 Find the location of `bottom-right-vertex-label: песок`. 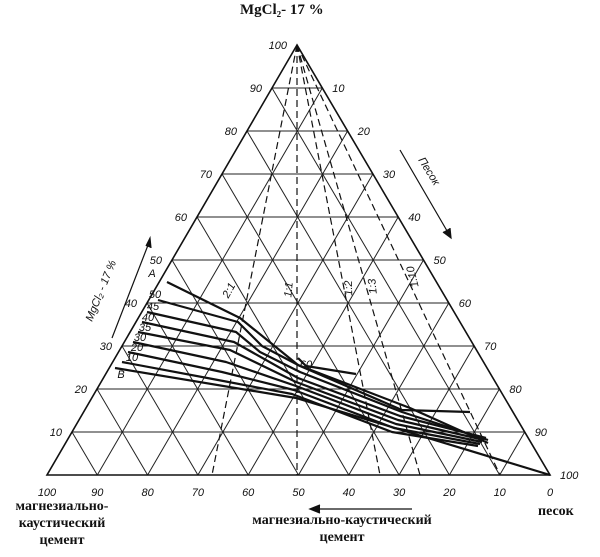

bottom-right-vertex-label: песок is located at coordinates (556, 511).